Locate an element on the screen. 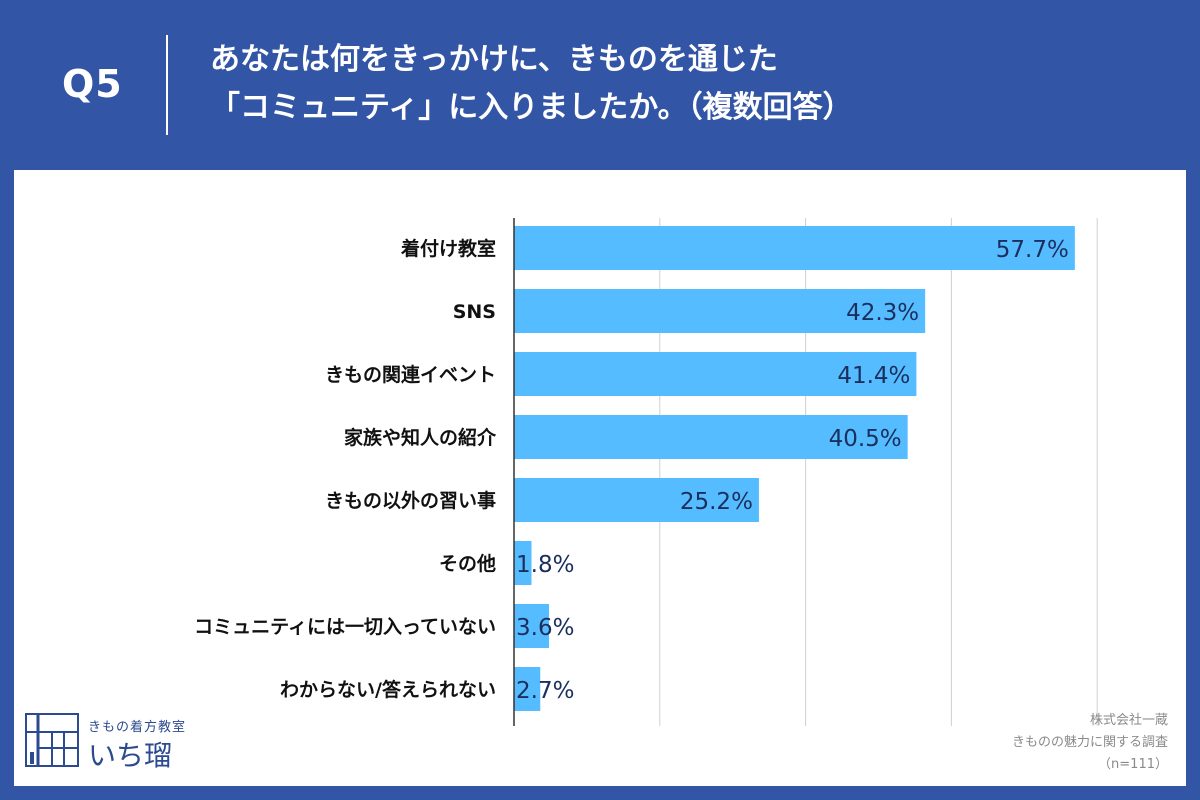  category-label: その他 is located at coordinates (467, 563).